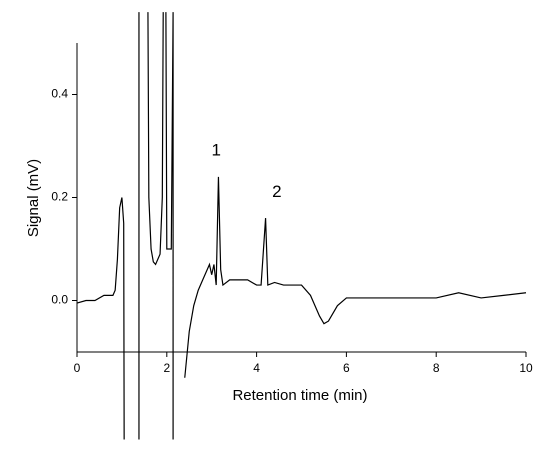 Image resolution: width=558 pixels, height=450 pixels. What do you see at coordinates (215, 150) in the screenshot?
I see `peak-label: 1` at bounding box center [215, 150].